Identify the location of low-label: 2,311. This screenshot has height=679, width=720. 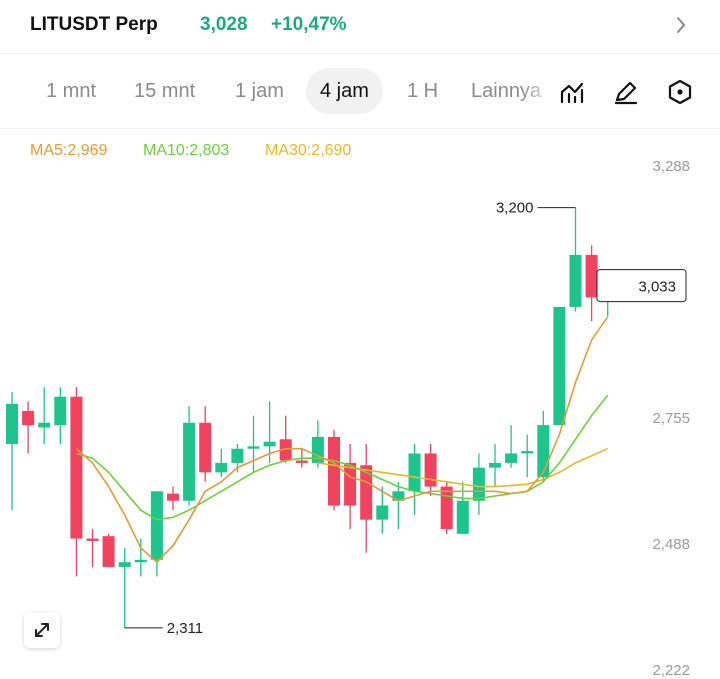
(185, 628).